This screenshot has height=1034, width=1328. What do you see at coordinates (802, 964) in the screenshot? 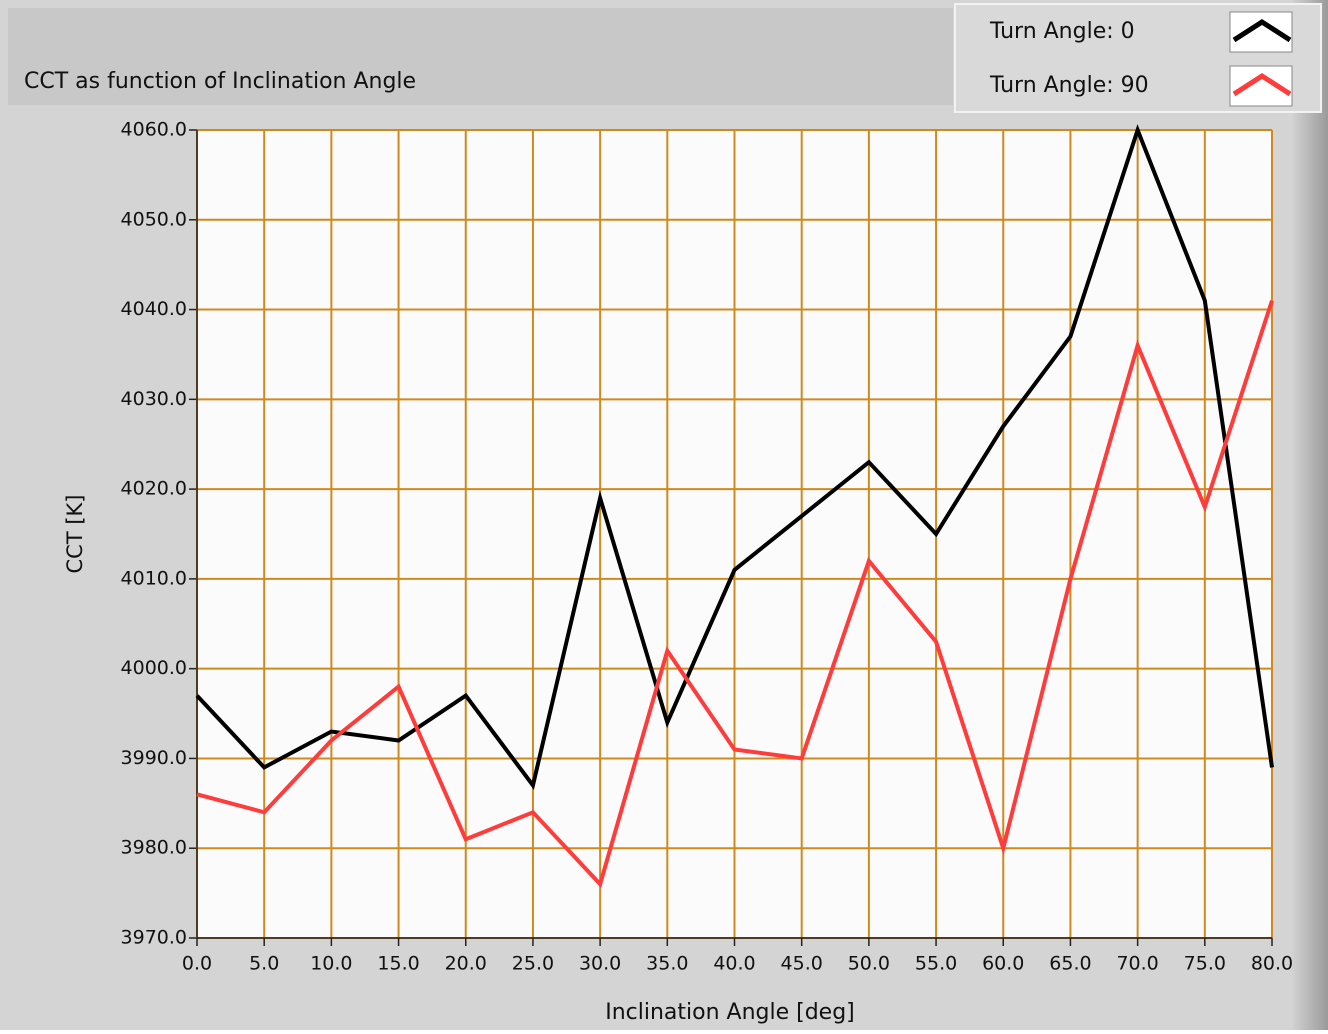
I see `x-tick-label: 45.0` at bounding box center [802, 964].